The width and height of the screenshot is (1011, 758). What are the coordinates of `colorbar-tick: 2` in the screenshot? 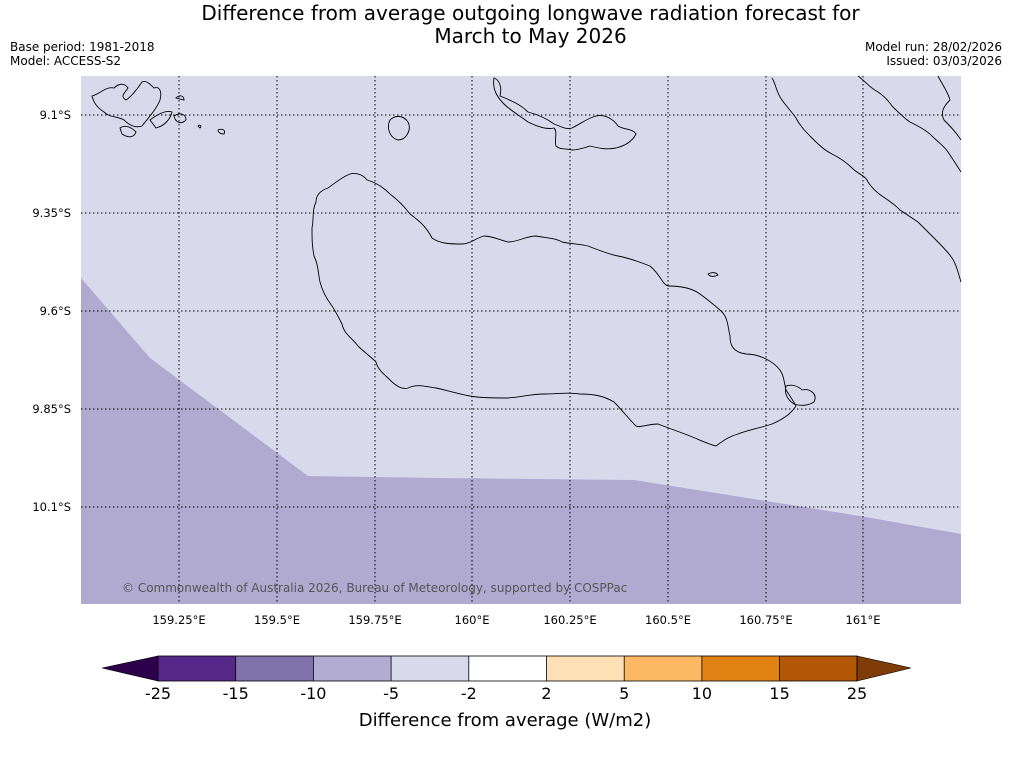 It's located at (546, 693).